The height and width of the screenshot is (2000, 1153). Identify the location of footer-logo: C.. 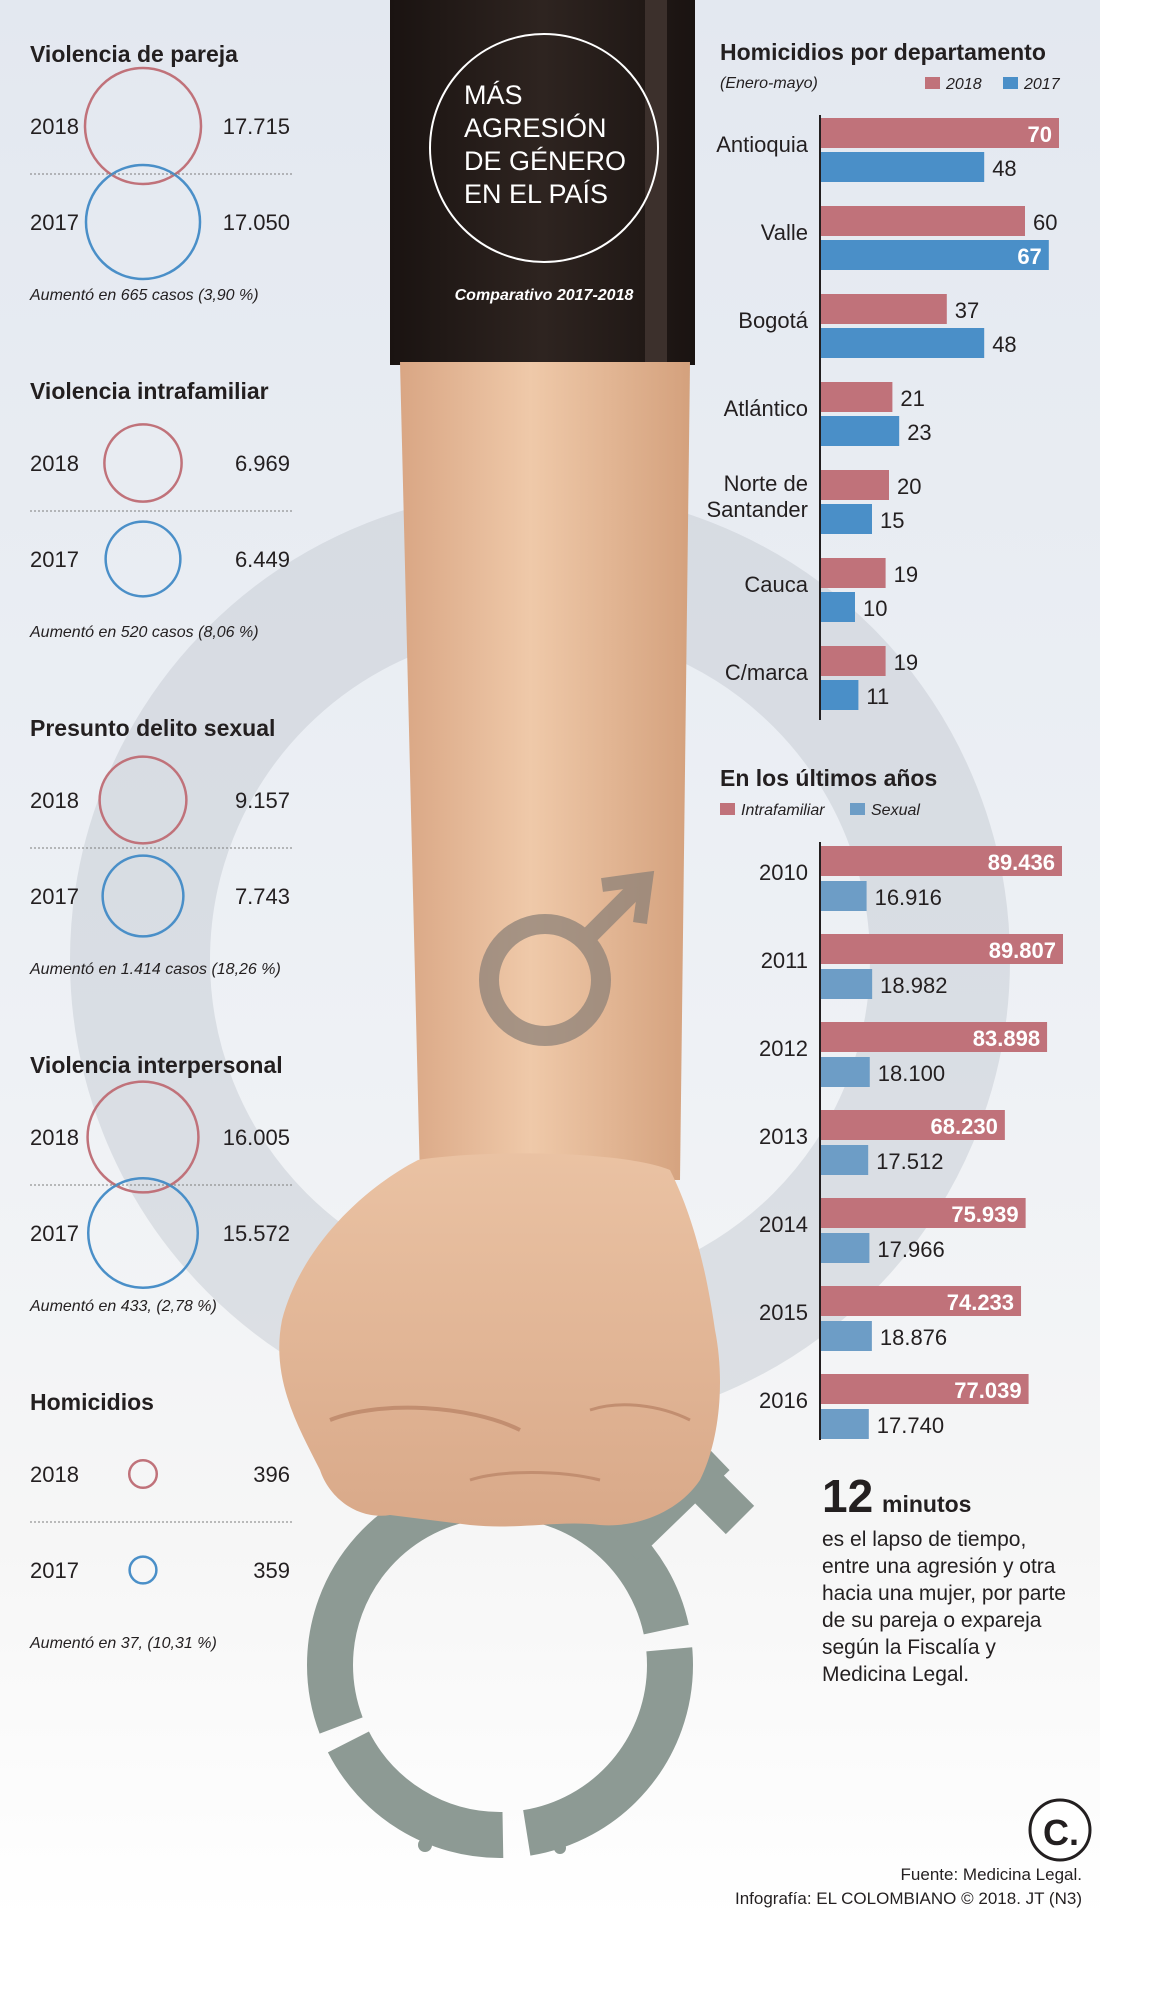
(1060, 1830).